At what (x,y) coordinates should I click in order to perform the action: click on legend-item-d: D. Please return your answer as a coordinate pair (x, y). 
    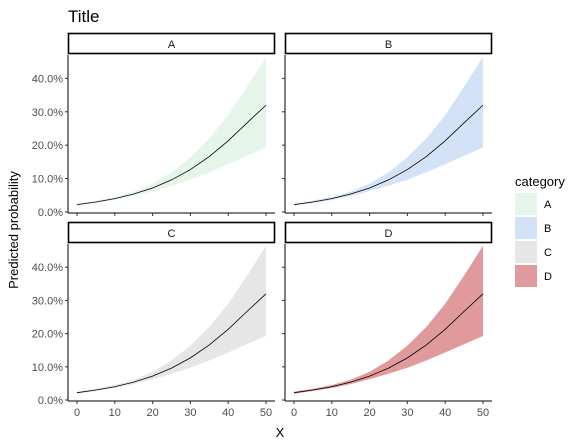
    Looking at the image, I should click on (533, 276).